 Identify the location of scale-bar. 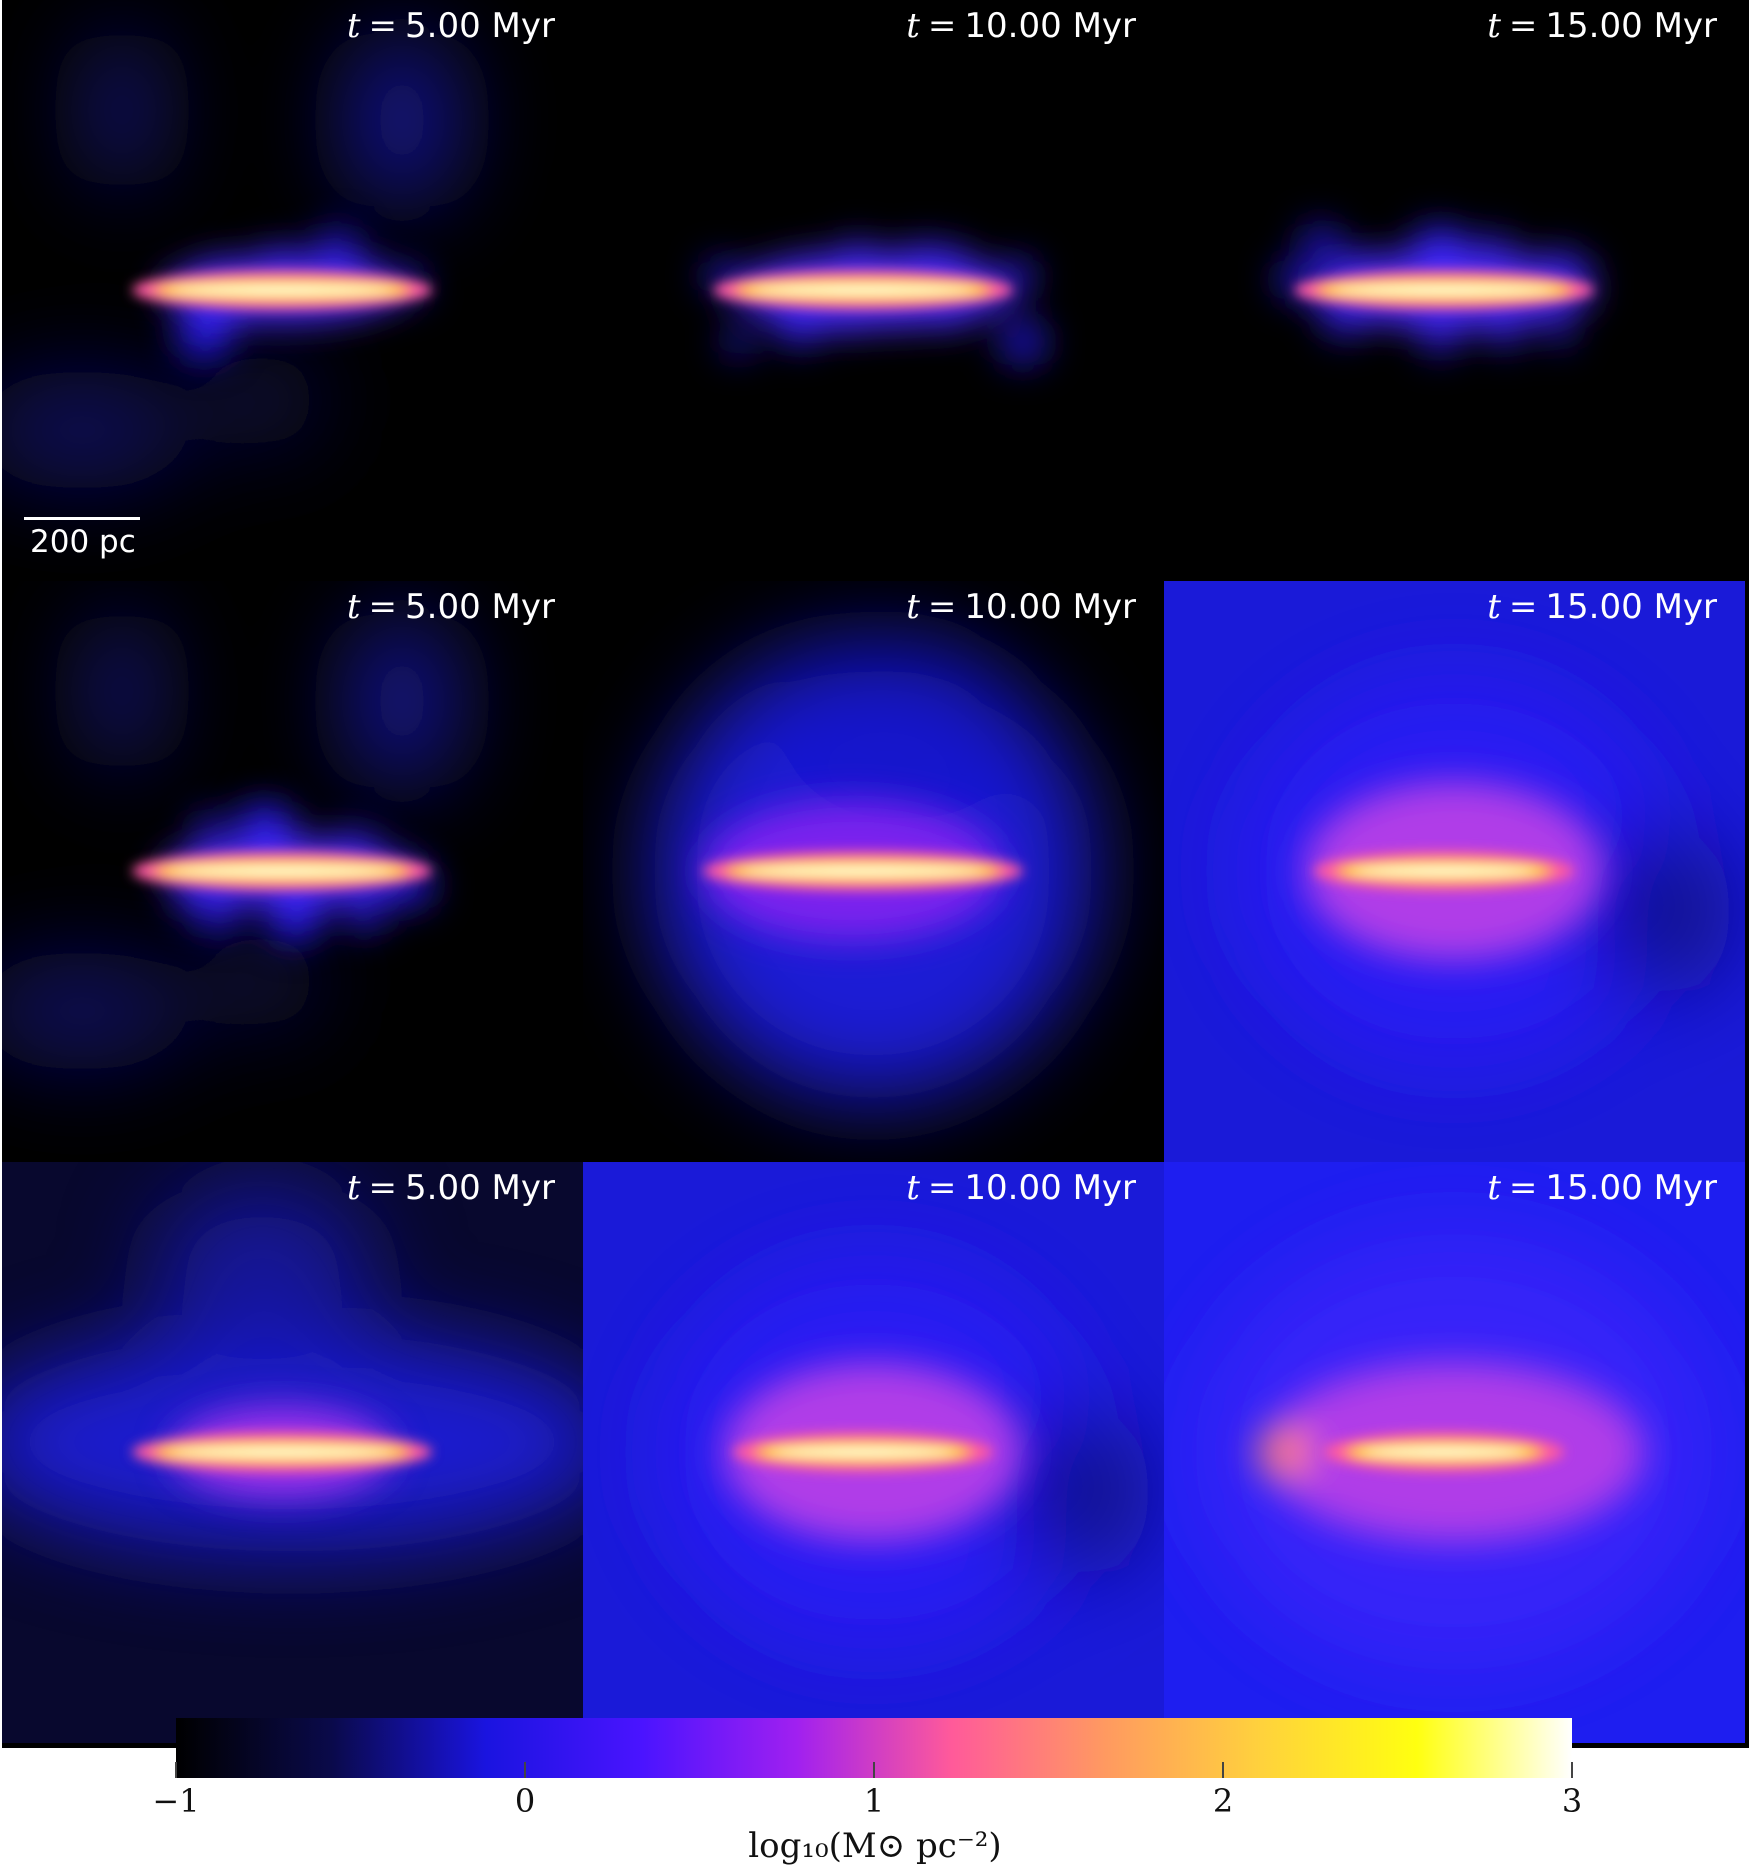
(82, 518).